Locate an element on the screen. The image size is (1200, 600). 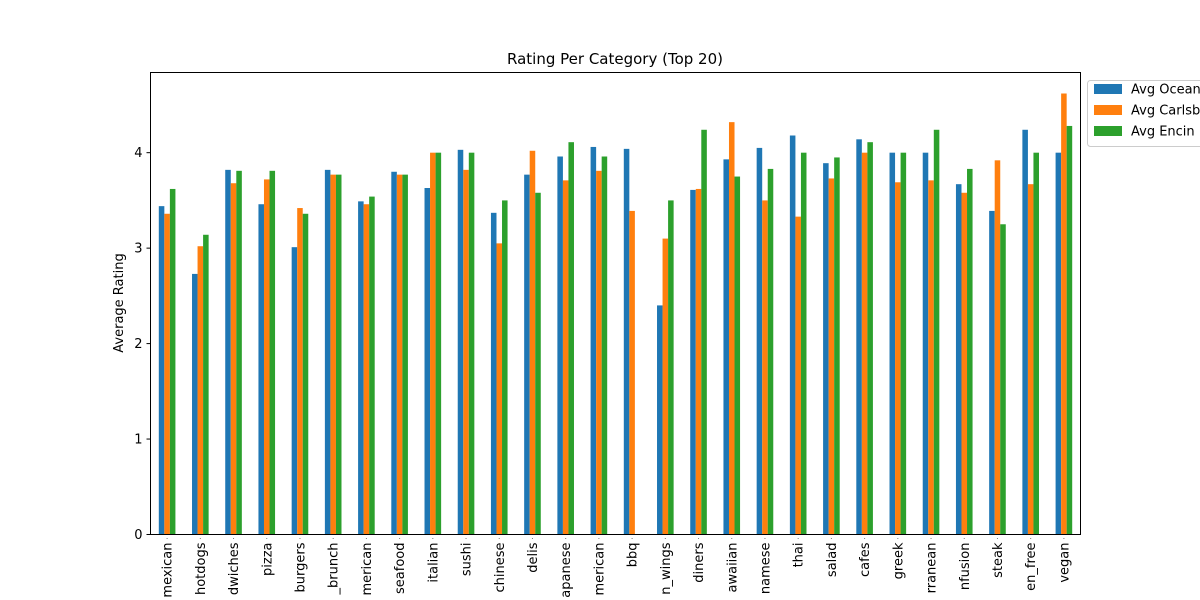
x-tick-label: n_wings is located at coordinates (666, 568).